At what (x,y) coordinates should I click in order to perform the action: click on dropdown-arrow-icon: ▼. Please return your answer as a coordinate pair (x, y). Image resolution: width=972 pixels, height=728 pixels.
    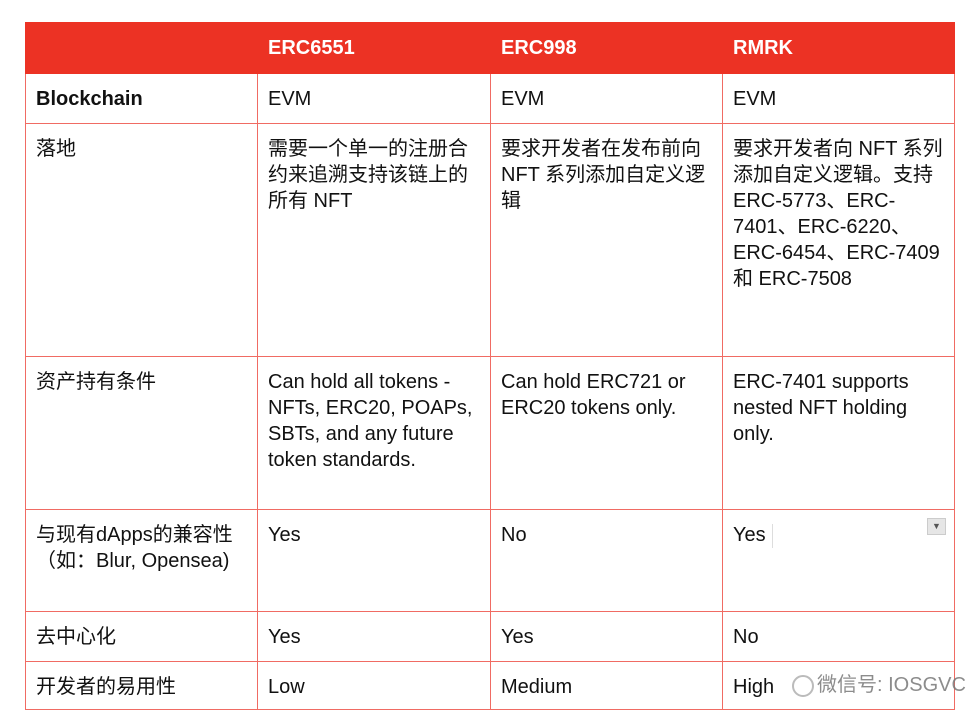
    Looking at the image, I should click on (936, 526).